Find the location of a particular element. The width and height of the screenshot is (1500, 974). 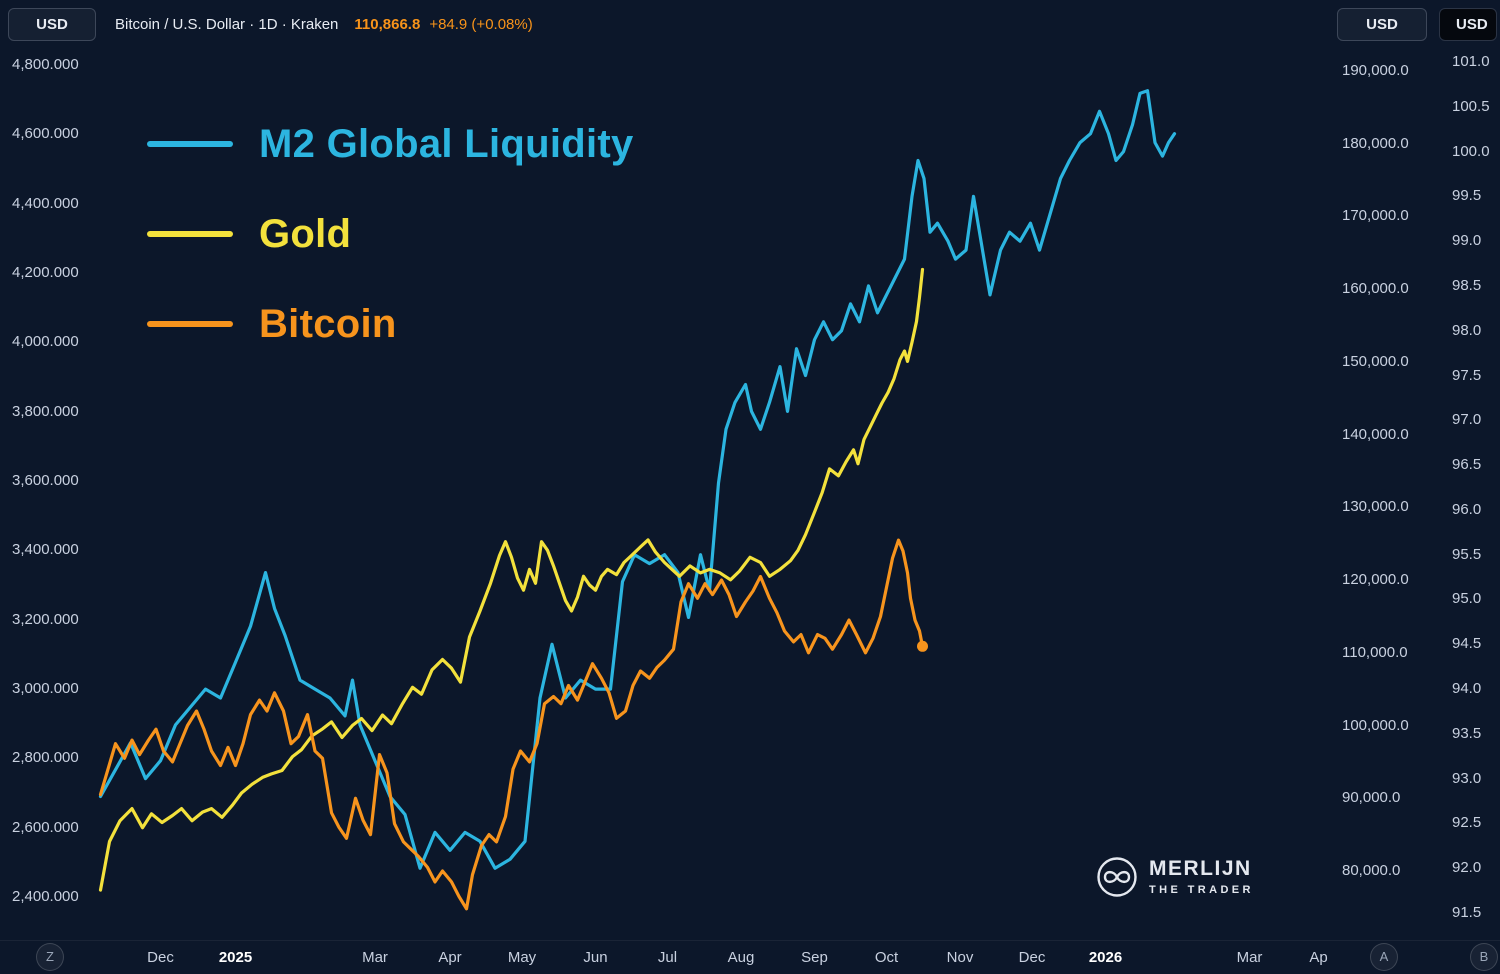

price-change: +84.9 (+0.08%) is located at coordinates (481, 24).